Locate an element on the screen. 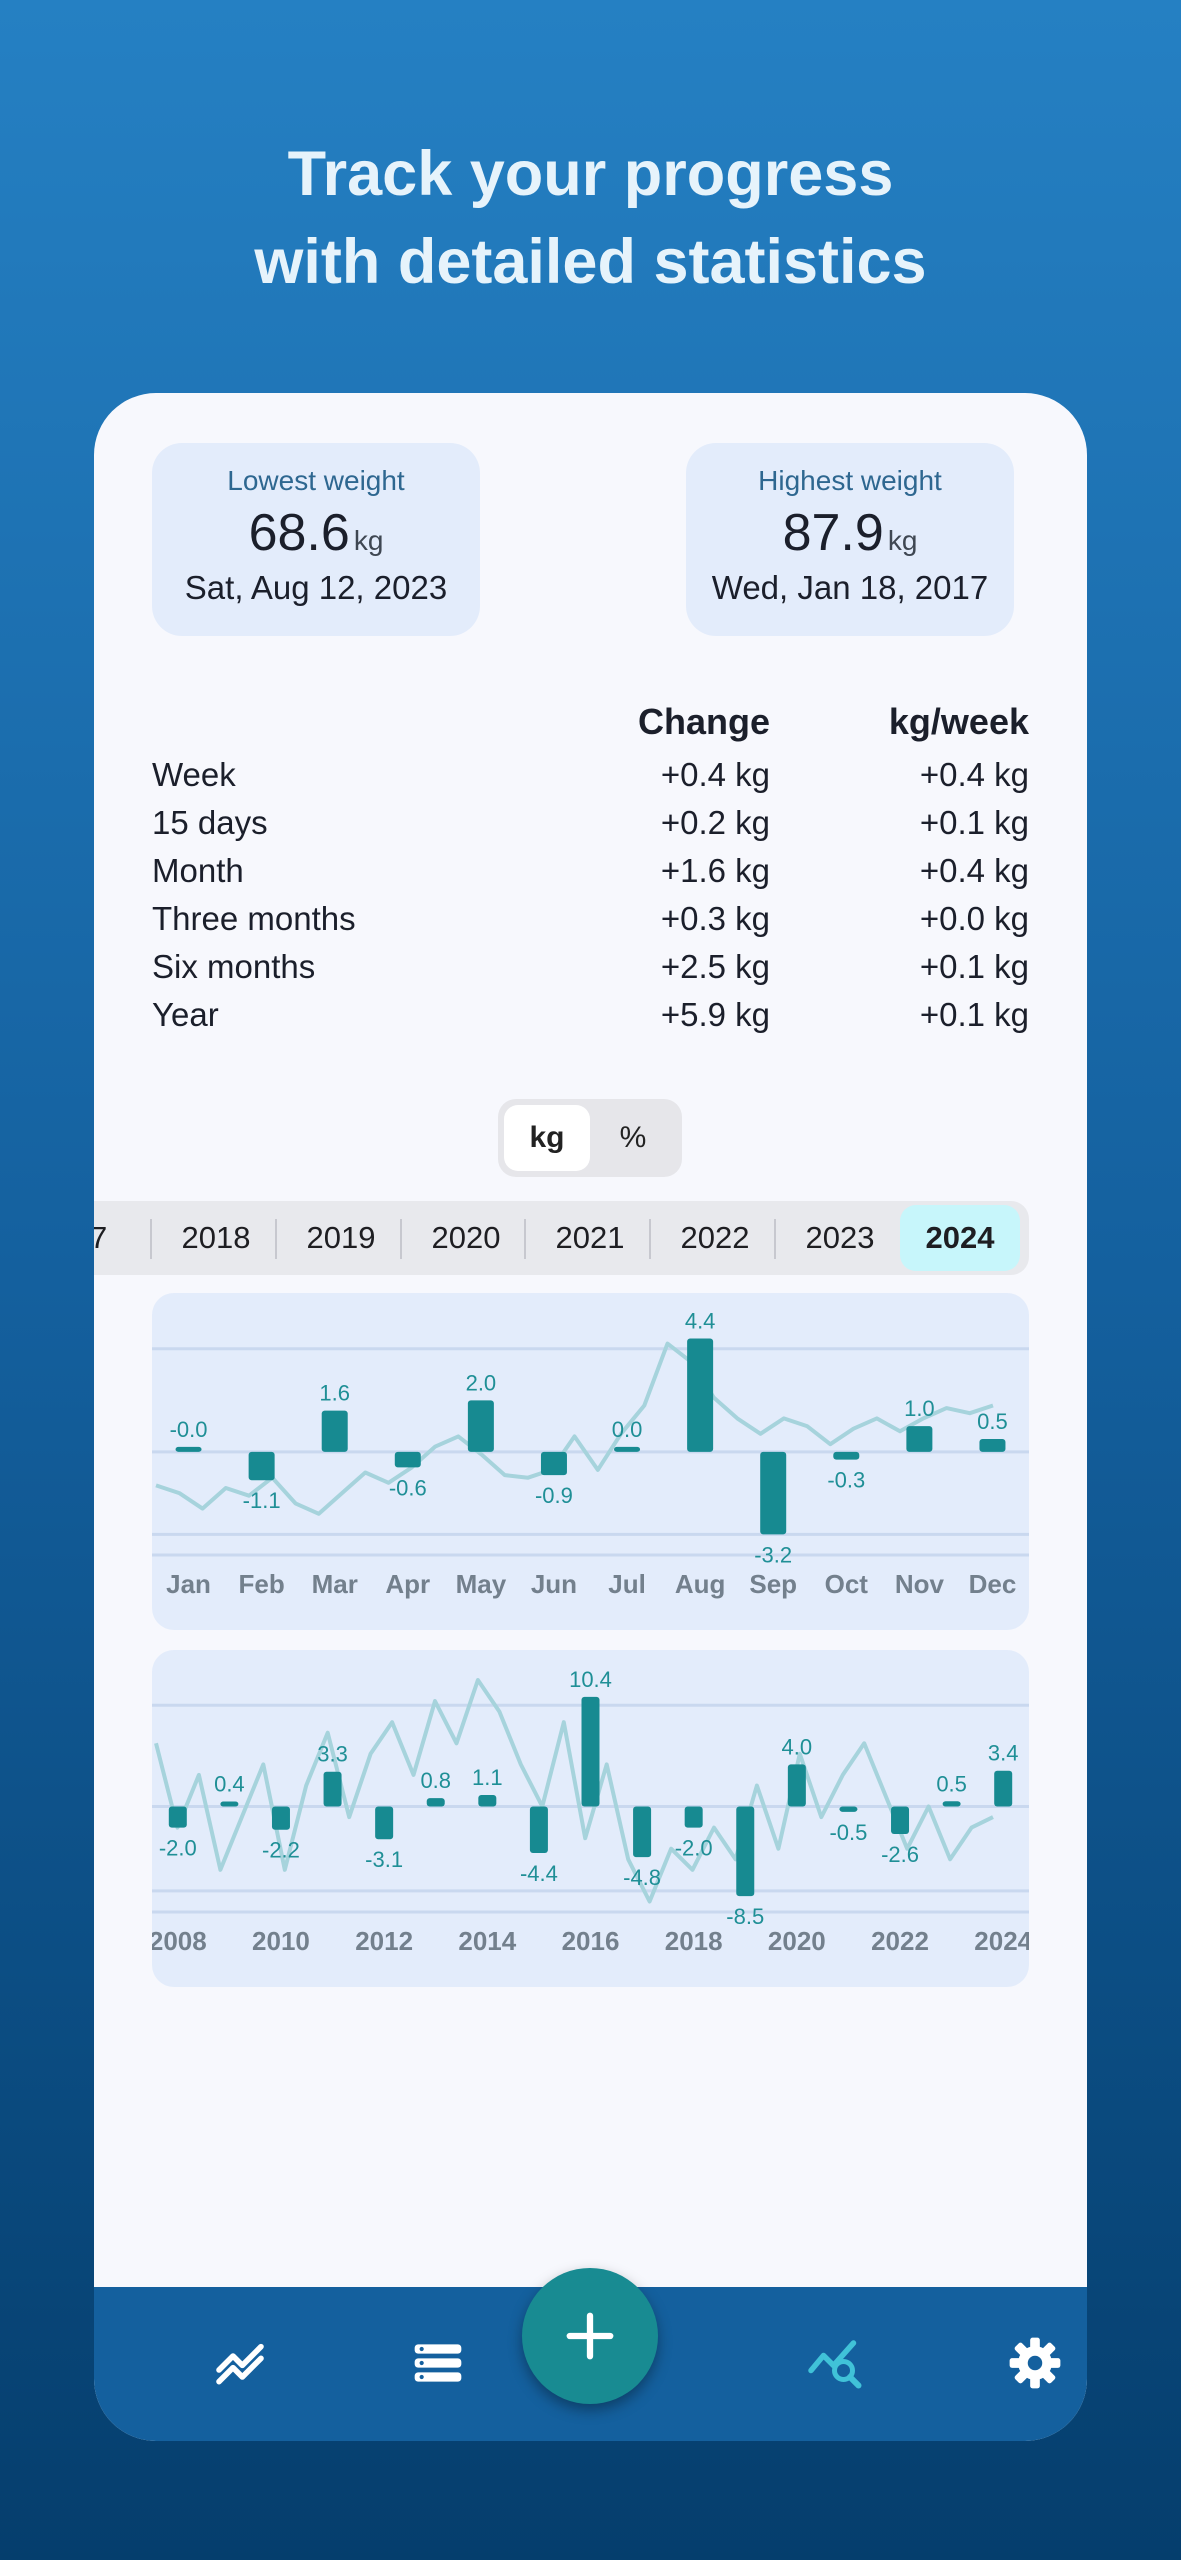 This screenshot has width=1181, height=2560. x-tick-label: Dec is located at coordinates (993, 1584).